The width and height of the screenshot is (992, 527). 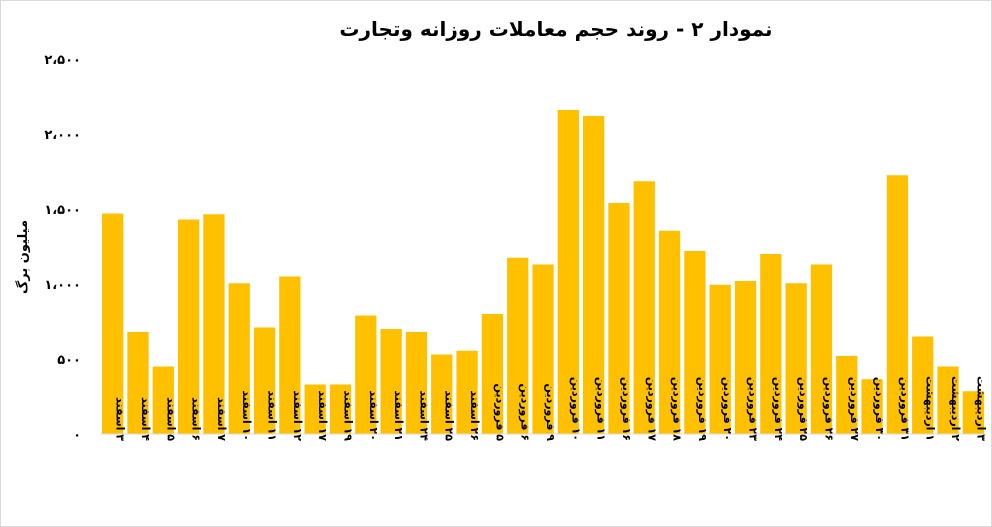 What do you see at coordinates (145, 419) in the screenshot?
I see `x-tick-label: ۴ اسفند` at bounding box center [145, 419].